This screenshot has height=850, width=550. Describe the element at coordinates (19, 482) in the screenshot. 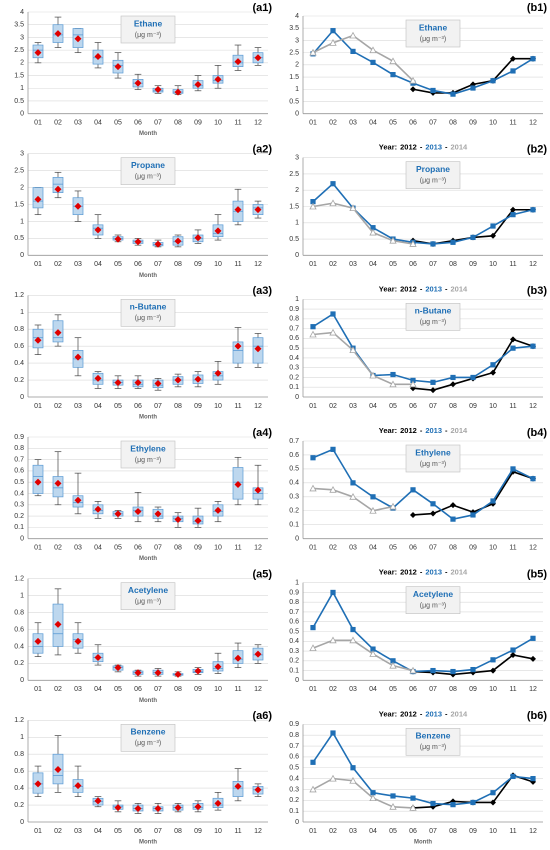

I see `y-tick-label: 0.5` at that location.